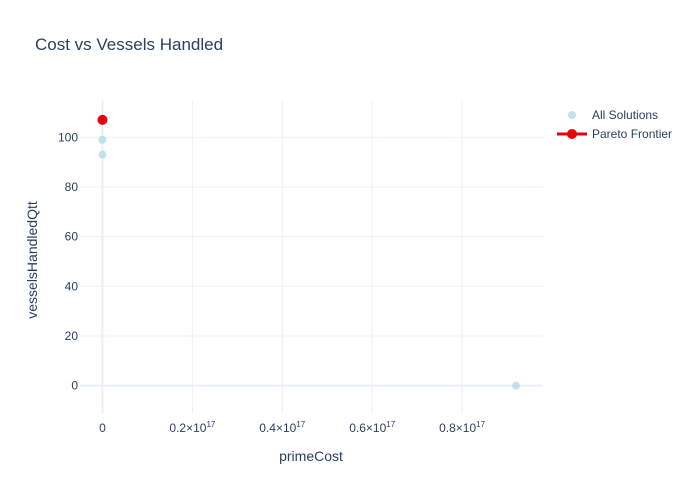 Image resolution: width=700 pixels, height=500 pixels. I want to click on chart-title: Cost vs Vessels Handled, so click(129, 44).